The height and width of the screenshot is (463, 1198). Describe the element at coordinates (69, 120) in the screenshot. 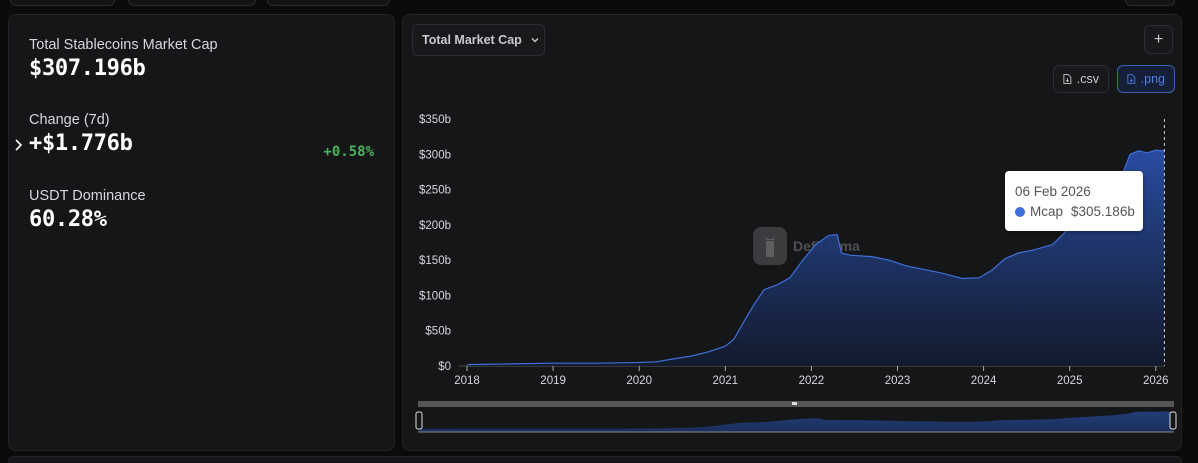

I see `stat-label: Change (7d)` at that location.